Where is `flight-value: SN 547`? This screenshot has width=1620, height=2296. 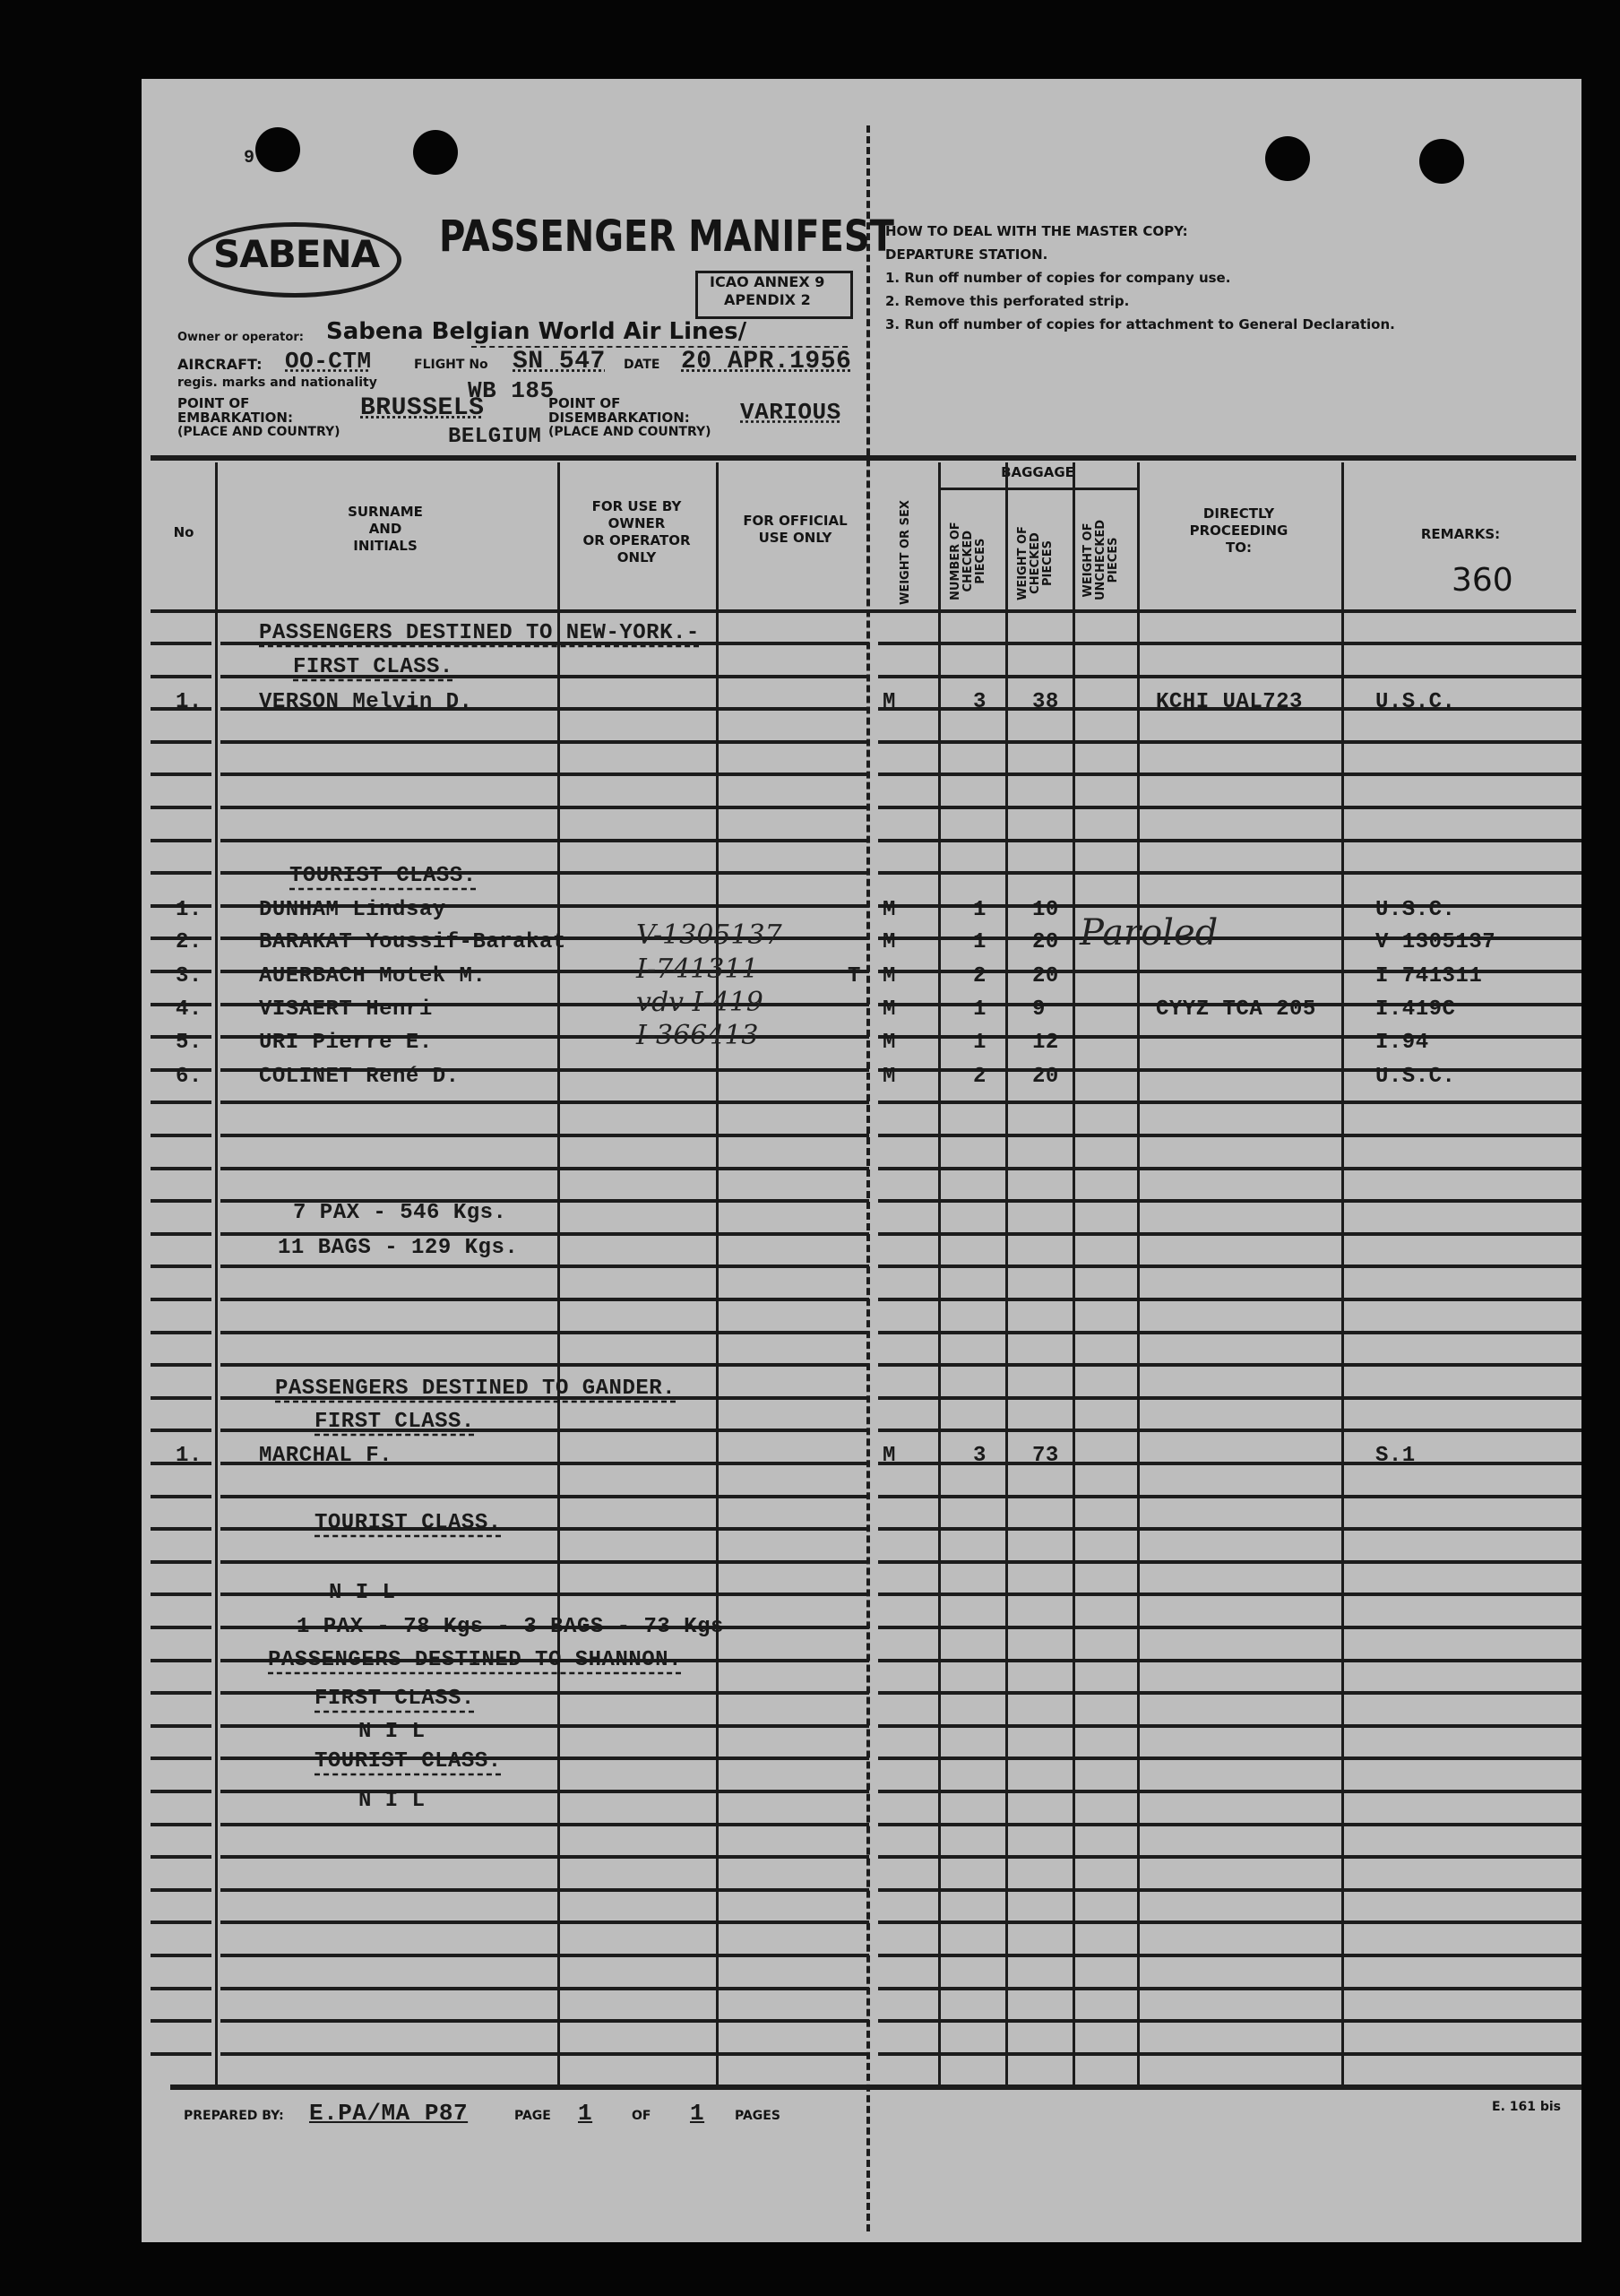 flight-value: SN 547 is located at coordinates (559, 362).